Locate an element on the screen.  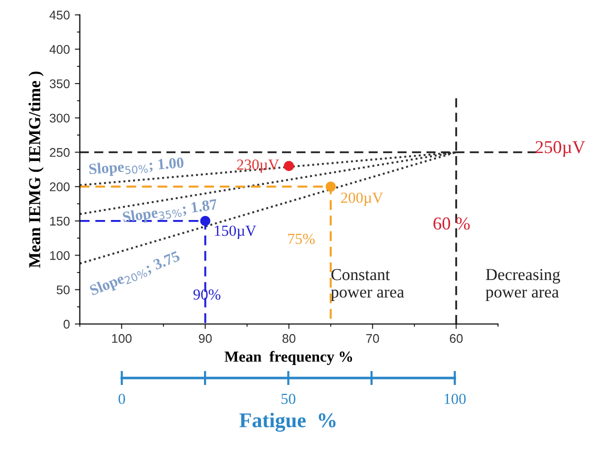
text: 250µV is located at coordinates (561, 149).